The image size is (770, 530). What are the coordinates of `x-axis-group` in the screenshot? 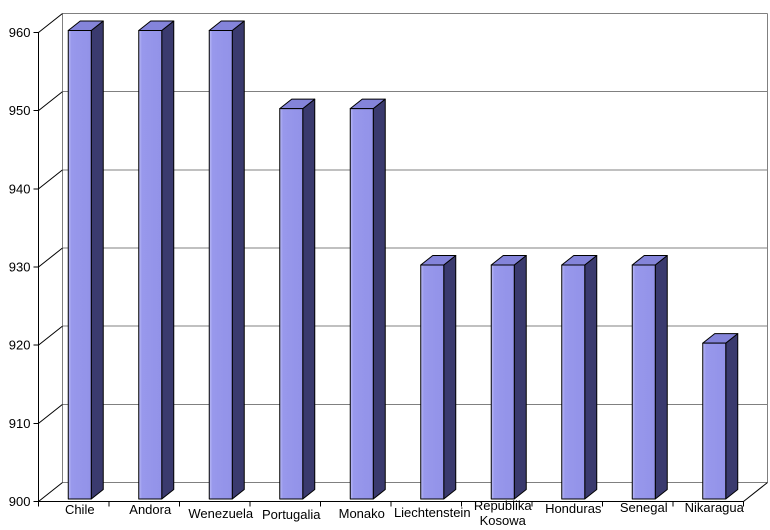 It's located at (403, 494).